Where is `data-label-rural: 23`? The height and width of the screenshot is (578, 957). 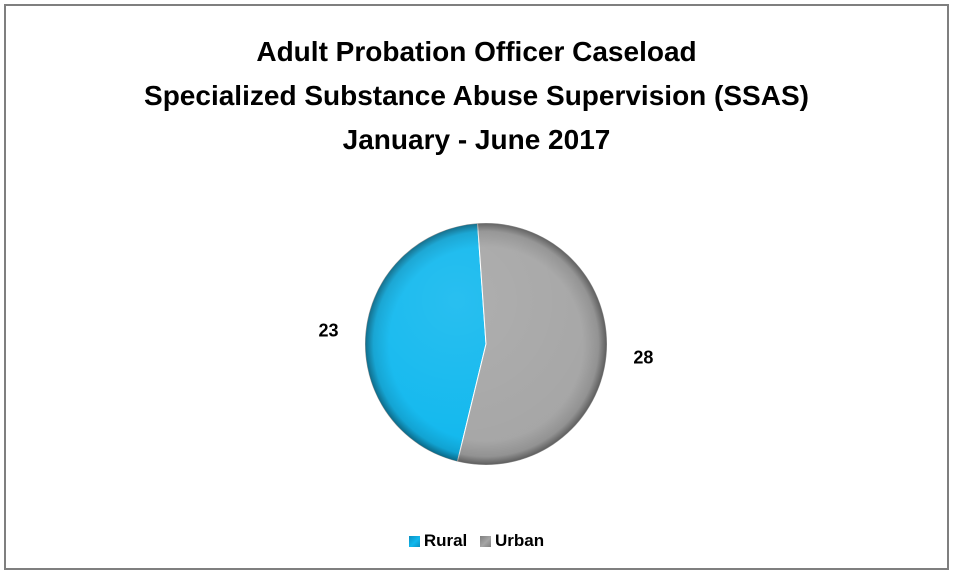
data-label-rural: 23 is located at coordinates (329, 331).